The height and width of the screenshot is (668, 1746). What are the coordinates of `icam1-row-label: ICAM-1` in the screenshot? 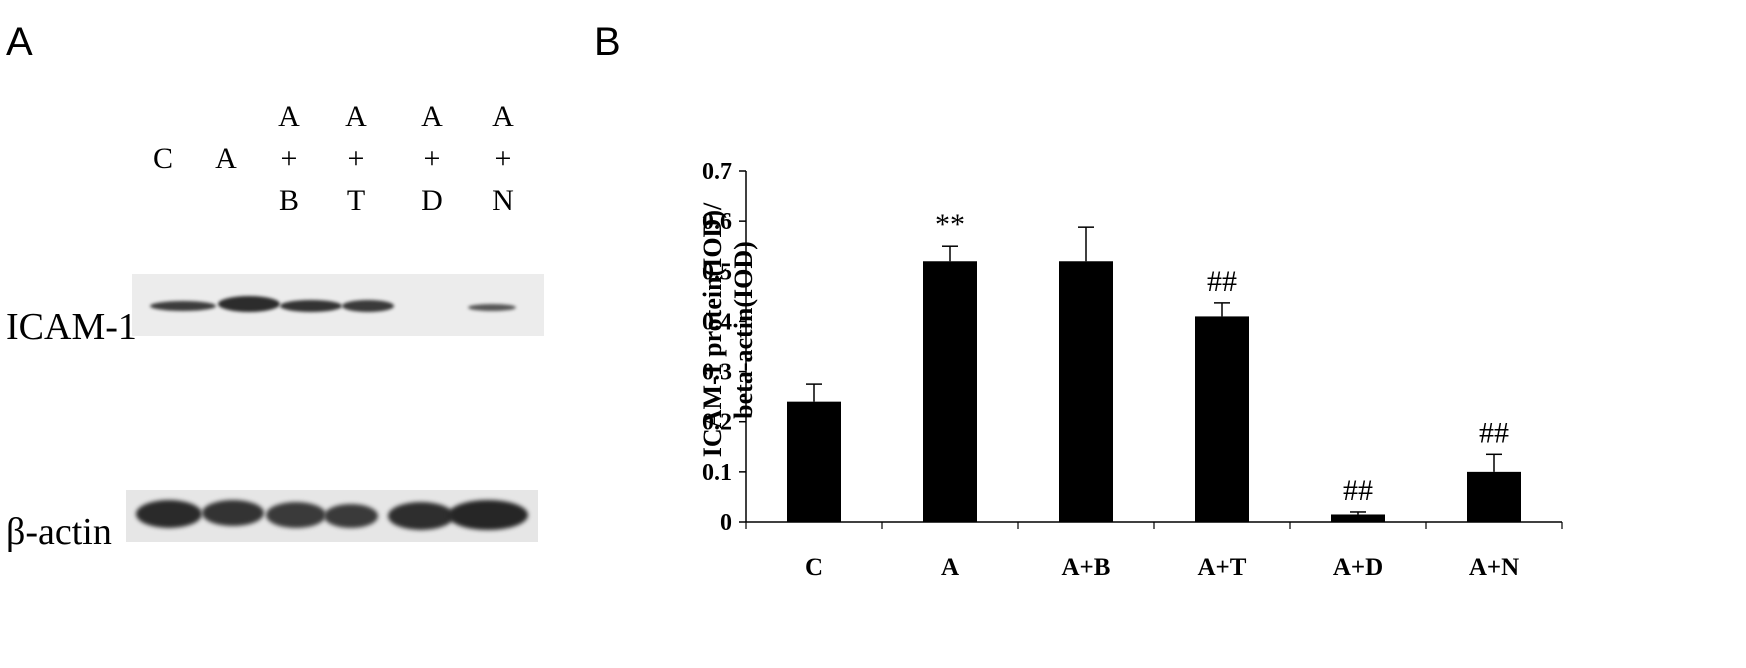 It's located at (71, 327).